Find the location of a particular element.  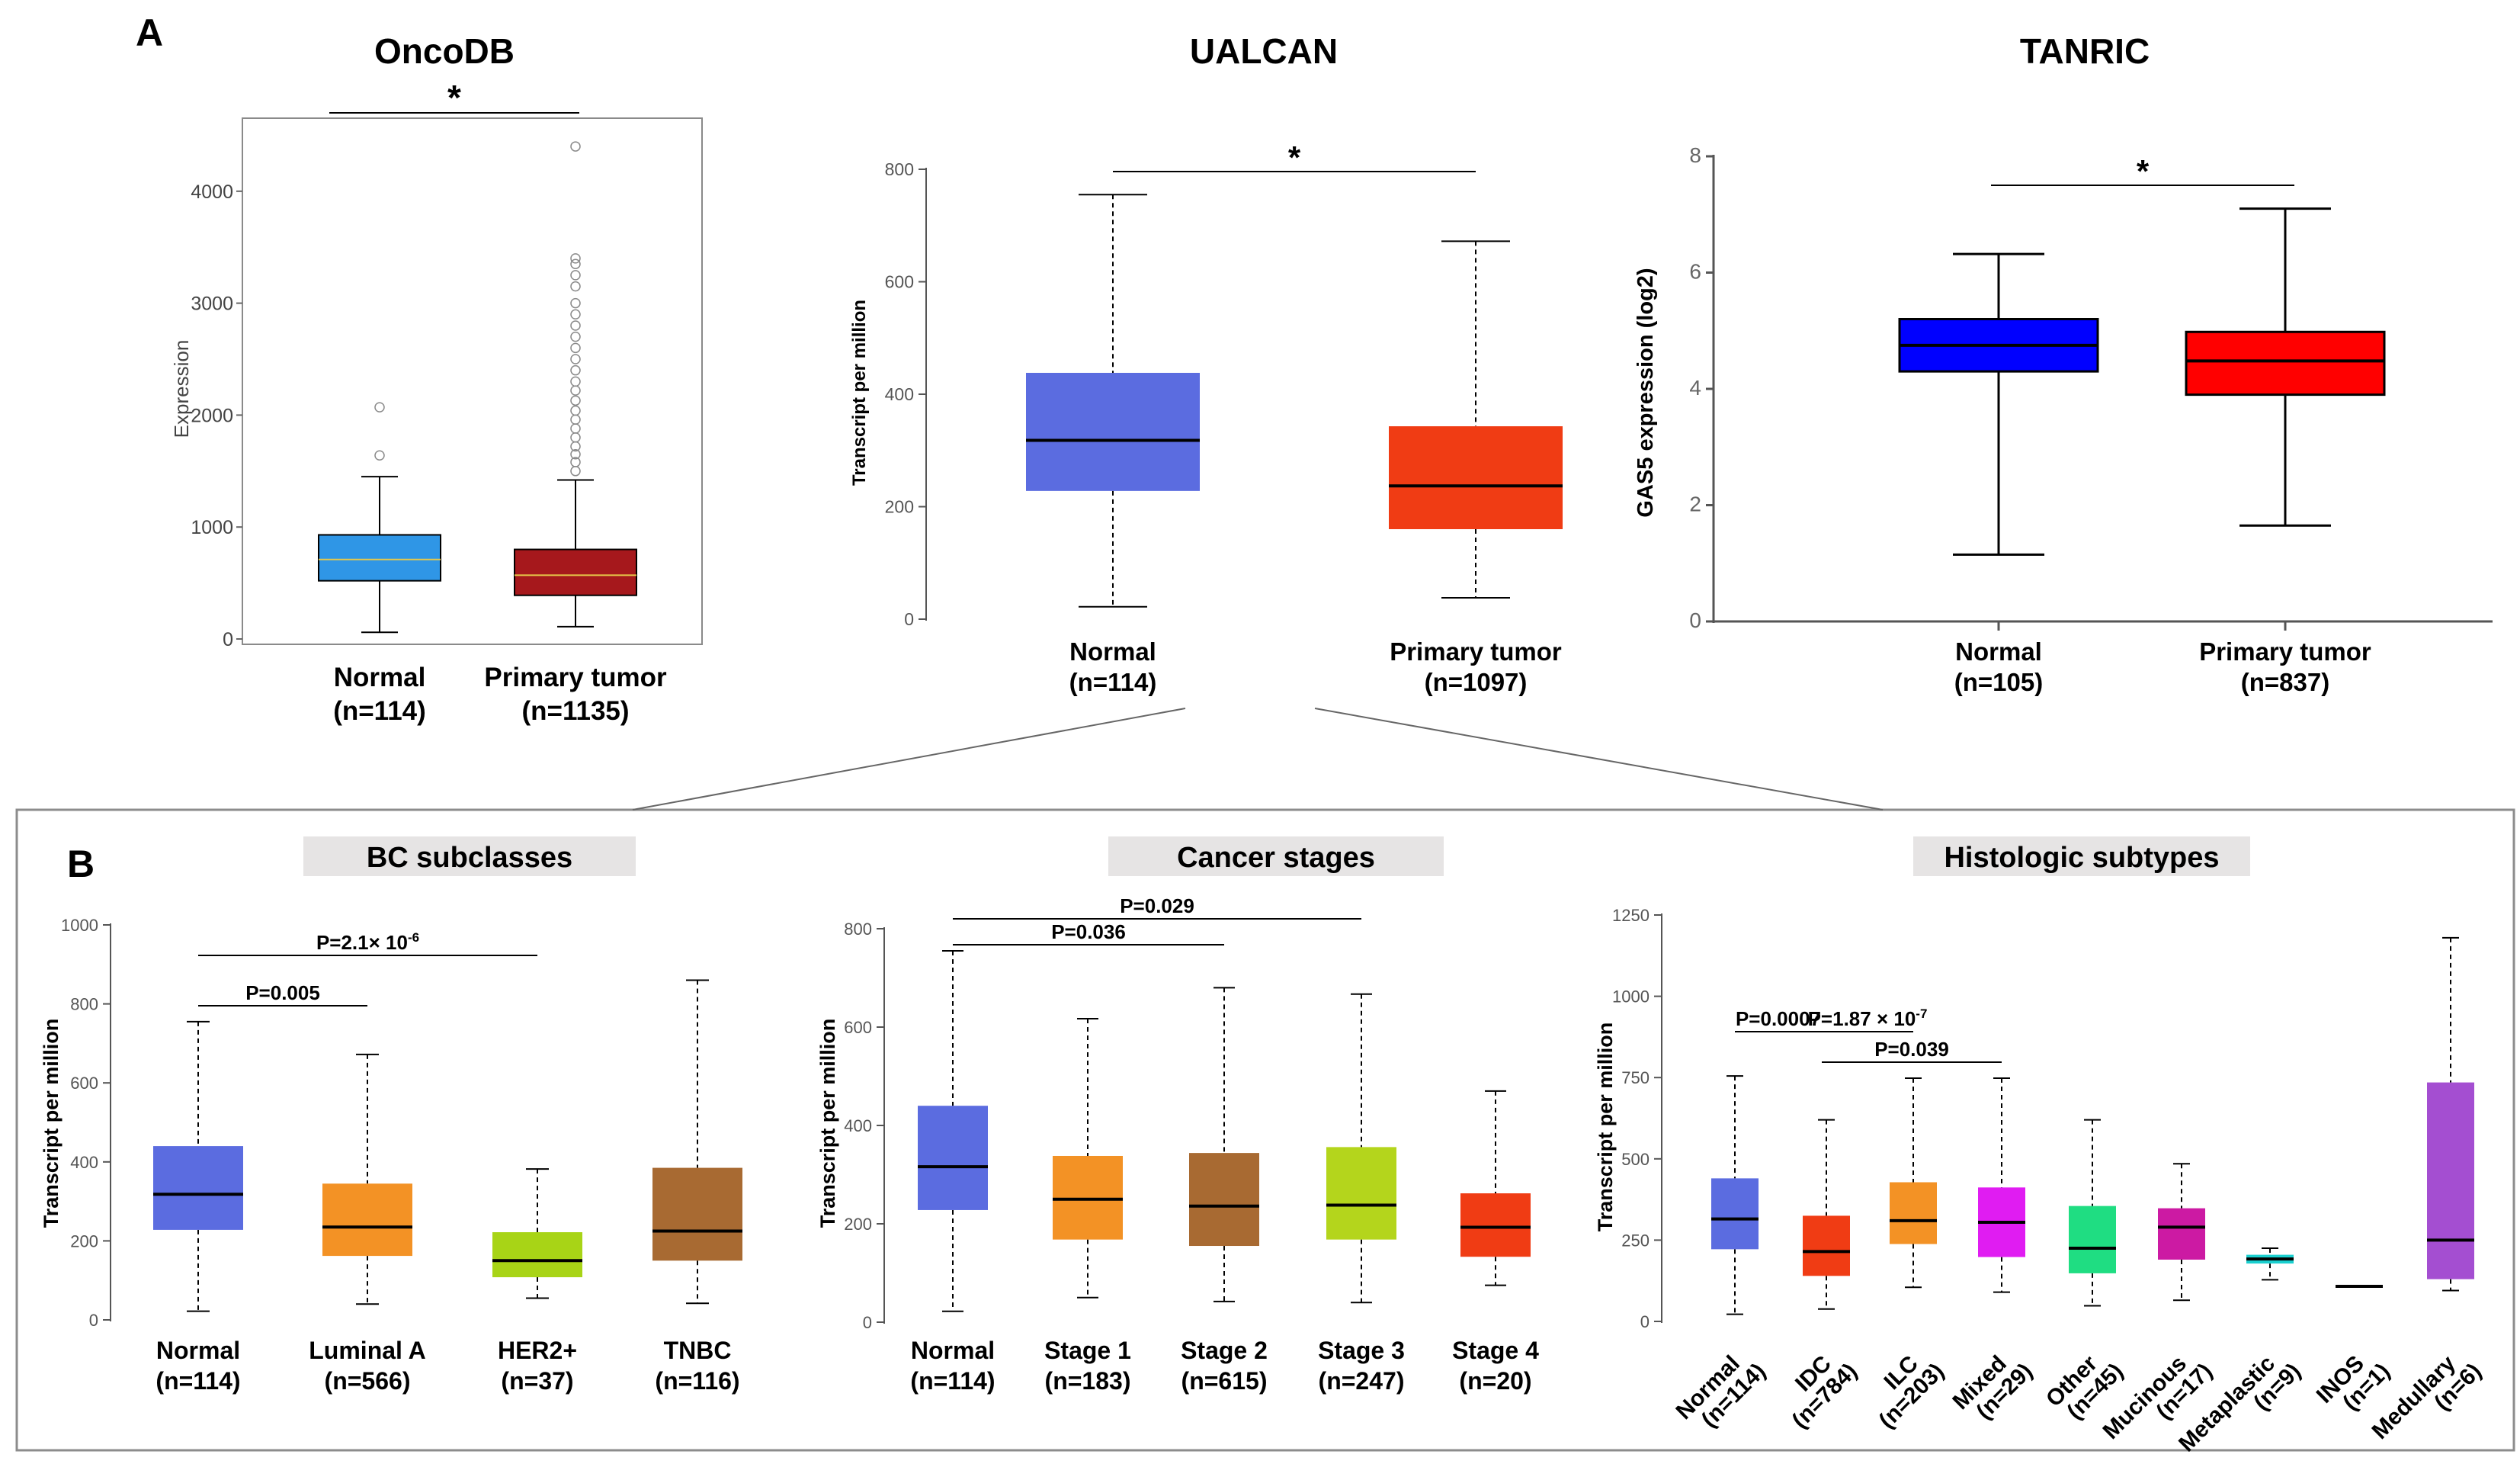

chart-title: TANRIC is located at coordinates (2085, 51).